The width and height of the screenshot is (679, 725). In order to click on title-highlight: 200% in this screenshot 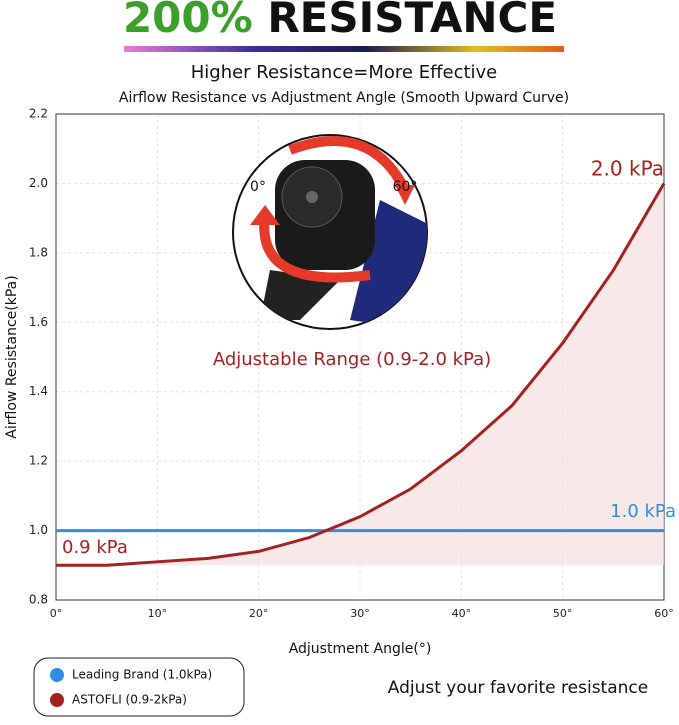, I will do `click(188, 21)`.